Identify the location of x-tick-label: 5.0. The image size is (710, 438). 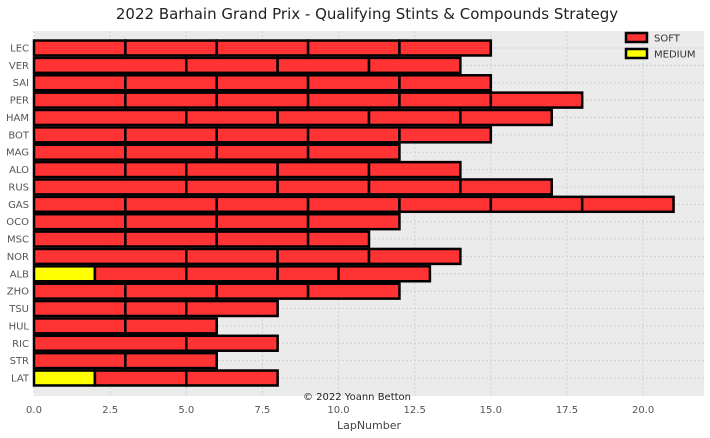
(186, 410).